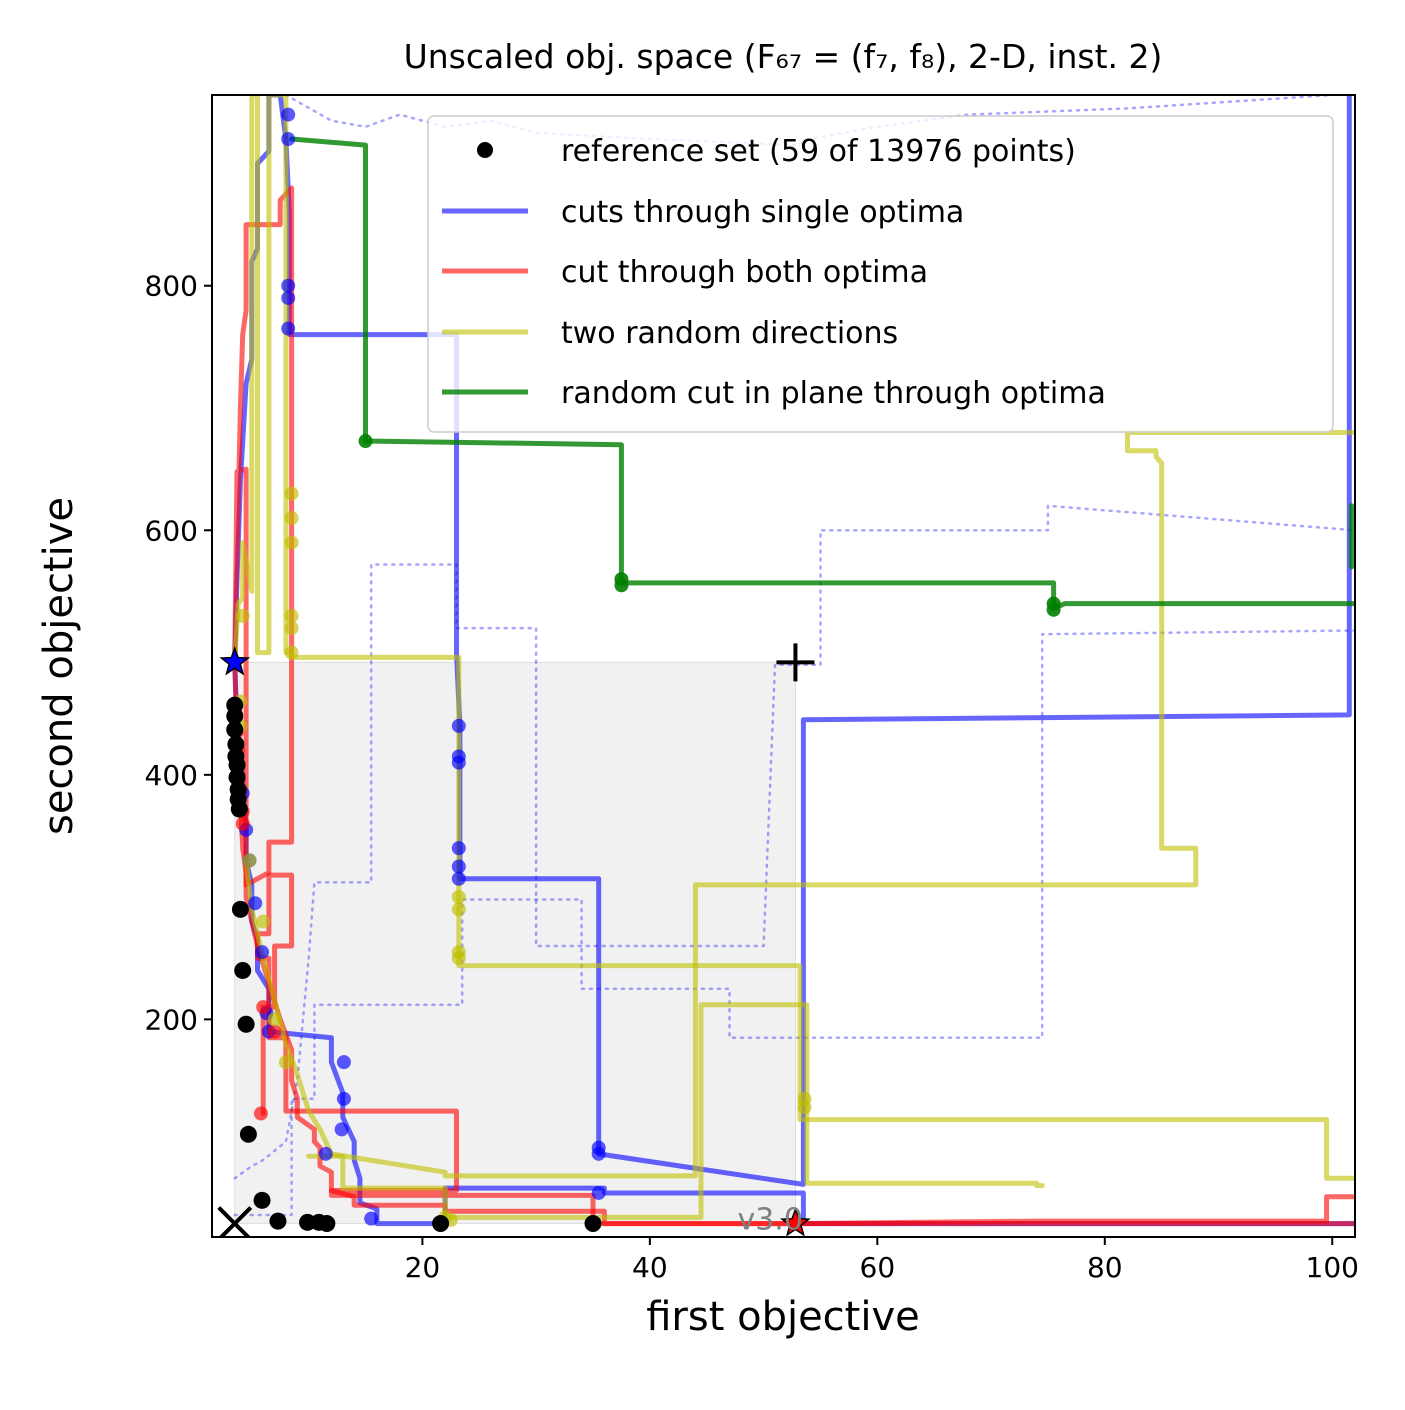  I want to click on x-tick-label: 20, so click(423, 1267).